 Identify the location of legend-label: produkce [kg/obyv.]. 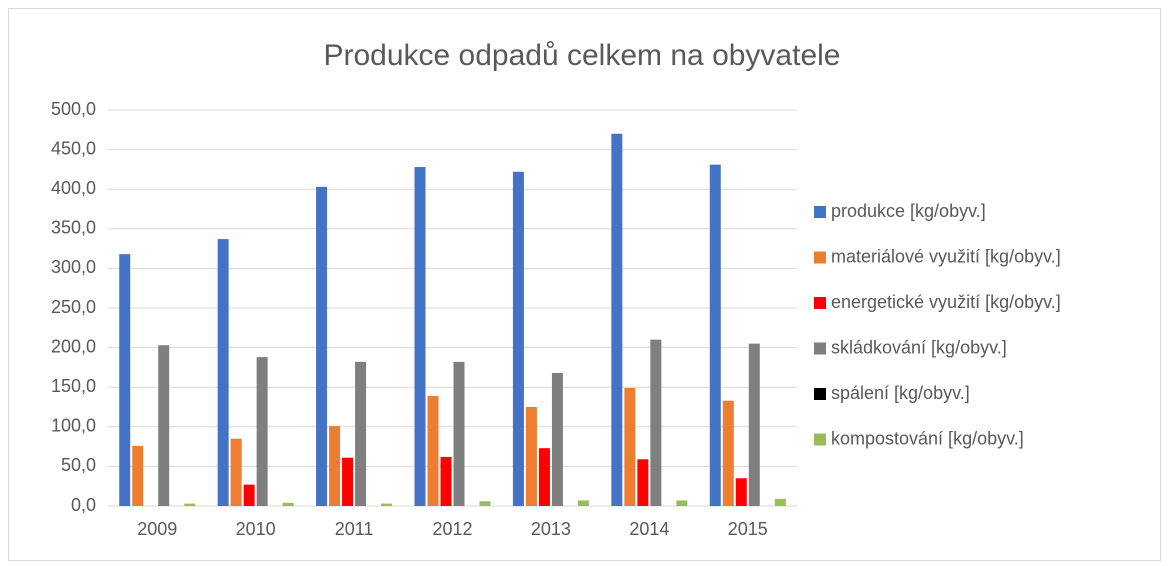
(908, 211).